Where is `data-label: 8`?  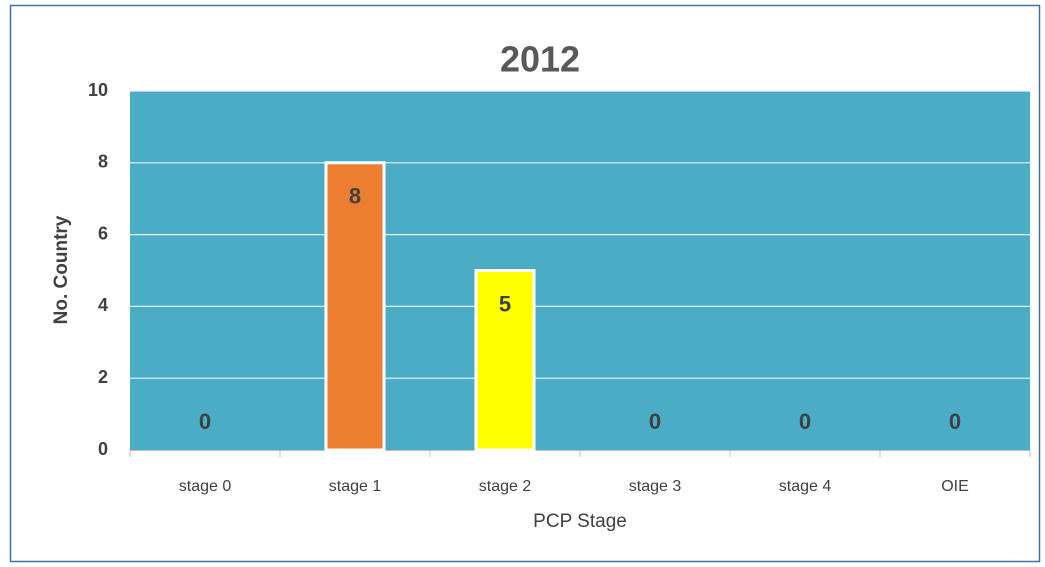
data-label: 8 is located at coordinates (355, 196).